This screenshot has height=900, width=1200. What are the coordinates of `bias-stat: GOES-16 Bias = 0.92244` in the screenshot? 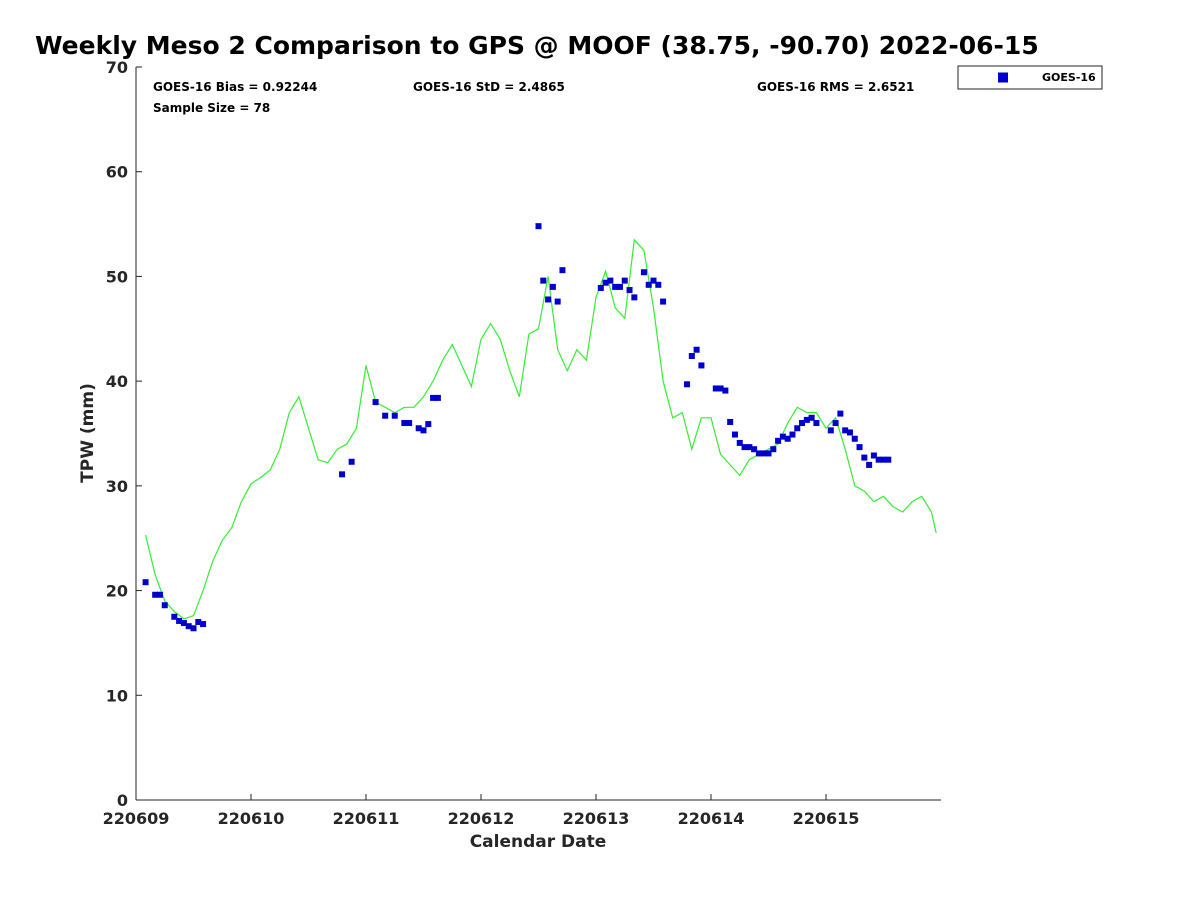 It's located at (235, 87).